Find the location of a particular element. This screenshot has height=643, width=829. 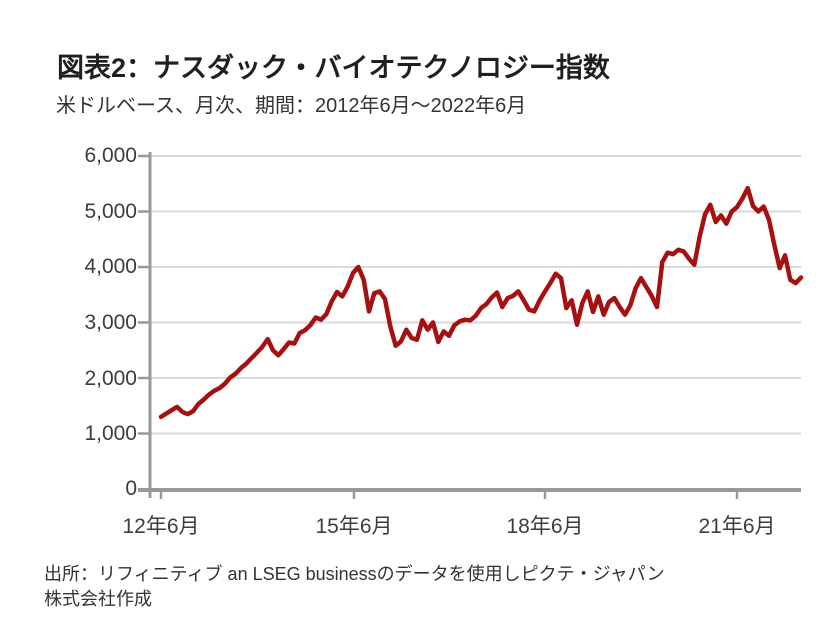

y-axis-tick-label: 3,000 is located at coordinates (110, 322).